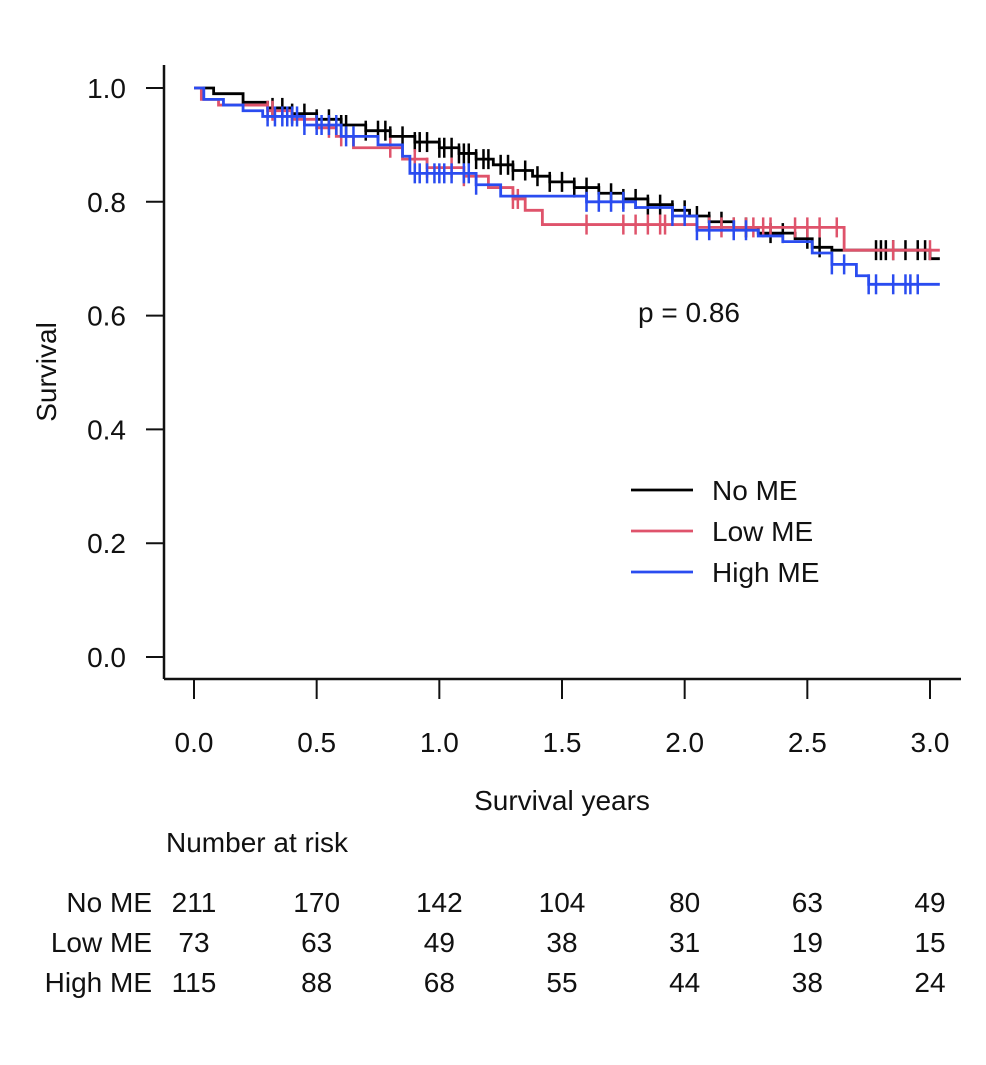  I want to click on x-tick-label: 3.0, so click(930, 742).